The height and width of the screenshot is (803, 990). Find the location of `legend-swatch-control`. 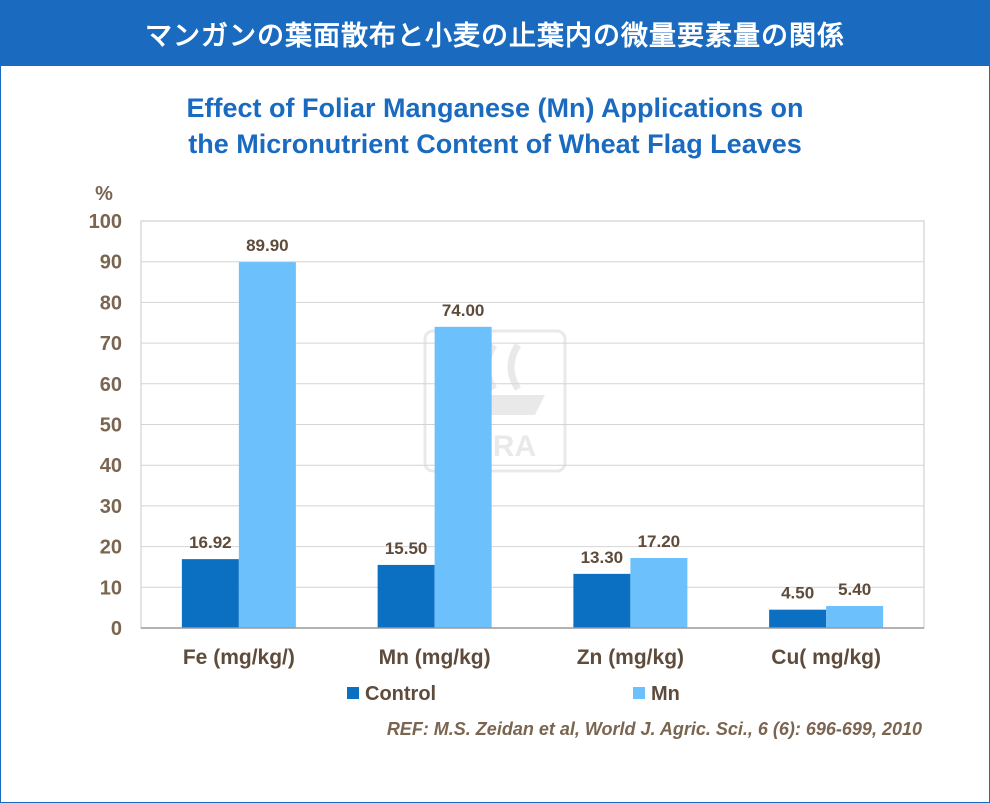

legend-swatch-control is located at coordinates (353, 693).